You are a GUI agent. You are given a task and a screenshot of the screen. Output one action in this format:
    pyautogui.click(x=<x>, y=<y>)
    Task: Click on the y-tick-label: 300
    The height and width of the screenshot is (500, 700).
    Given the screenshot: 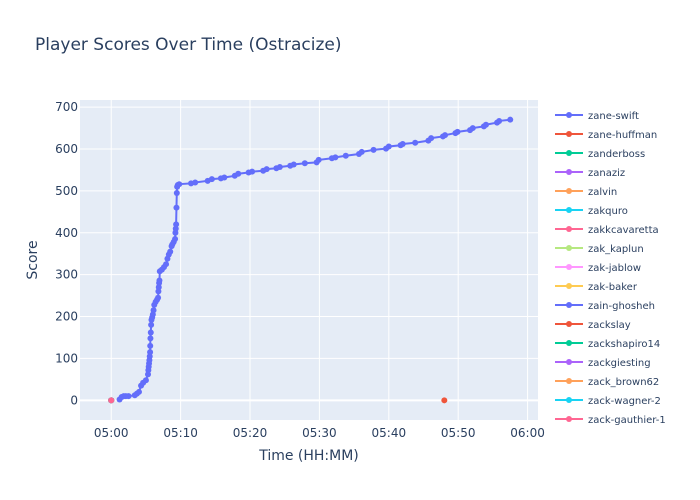 What is the action you would take?
    pyautogui.click(x=66, y=275)
    